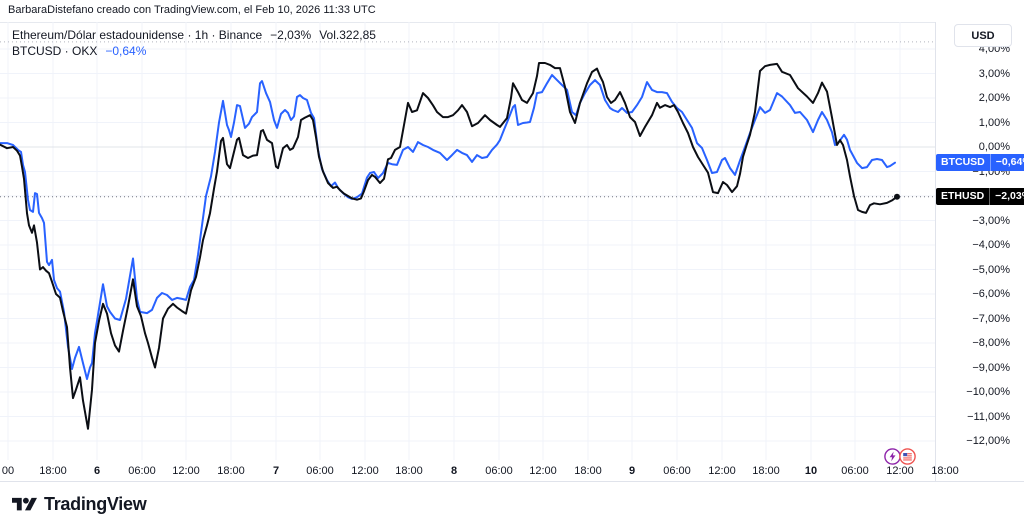 This screenshot has height=527, width=1024. What do you see at coordinates (988, 416) in the screenshot?
I see `price-axis-label: −11,00%` at bounding box center [988, 416].